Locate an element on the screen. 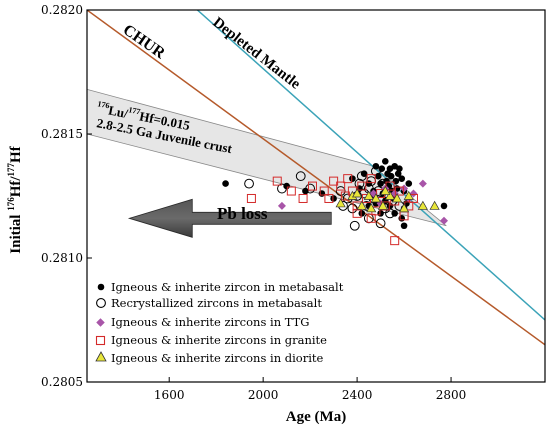 The width and height of the screenshot is (550, 428). legend-marker-granite is located at coordinates (100, 340).